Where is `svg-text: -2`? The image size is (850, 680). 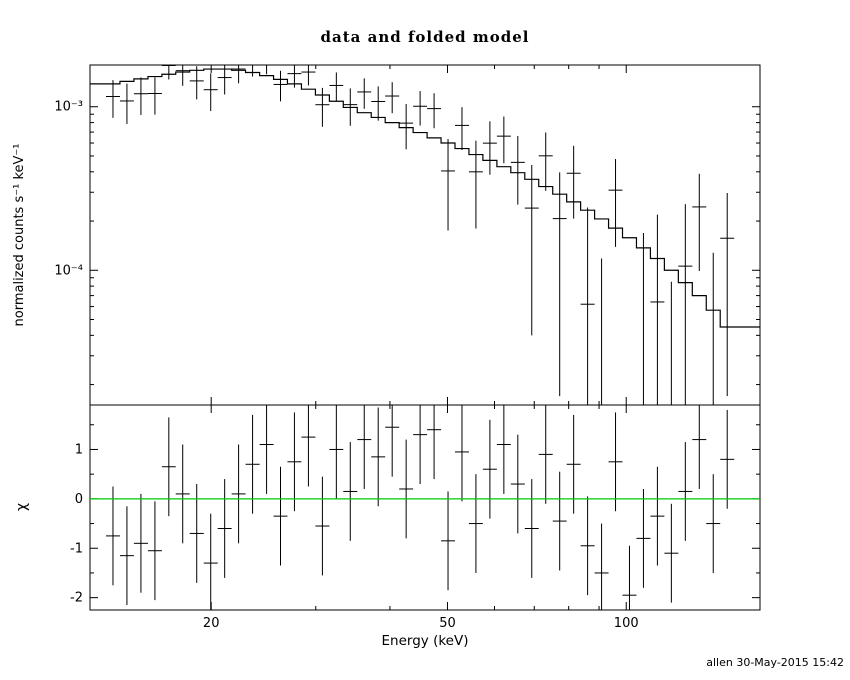
svg-text: -2 is located at coordinates (76, 598).